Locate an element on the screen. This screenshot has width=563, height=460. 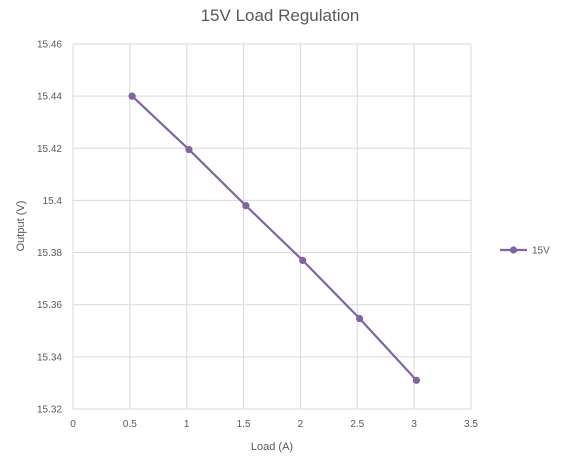
legend: 15V is located at coordinates (525, 251).